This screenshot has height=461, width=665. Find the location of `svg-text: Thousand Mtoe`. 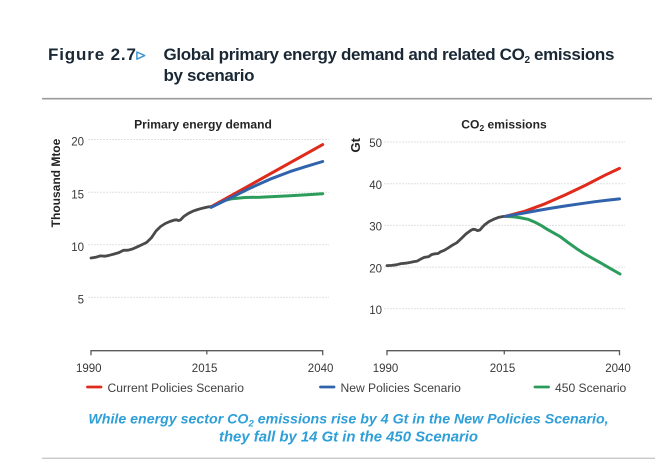

svg-text: Thousand Mtoe is located at coordinates (56, 182).